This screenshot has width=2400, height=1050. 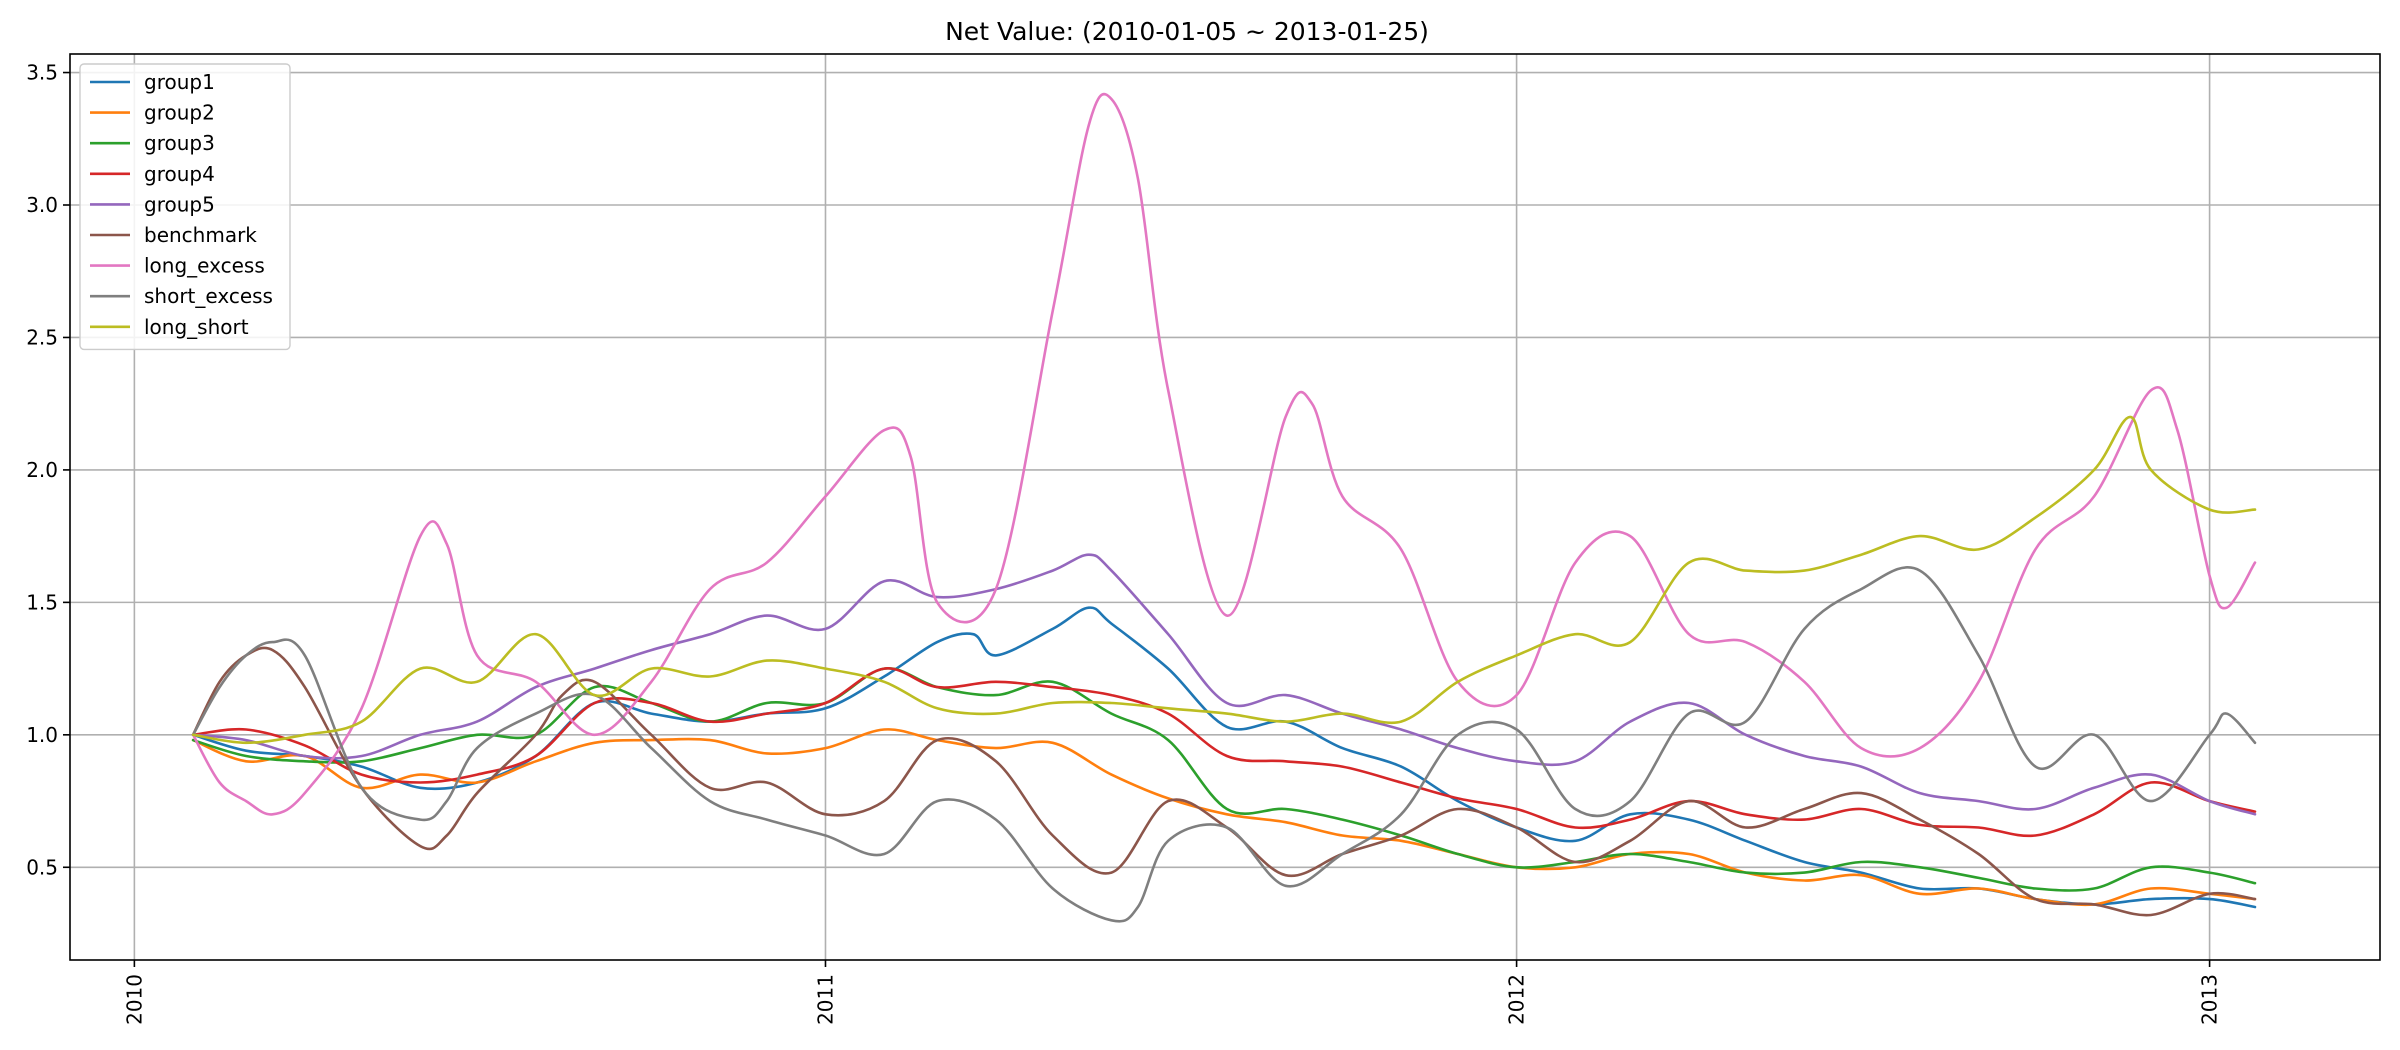 What do you see at coordinates (42, 205) in the screenshot?
I see `y-tick-label: 3.0` at bounding box center [42, 205].